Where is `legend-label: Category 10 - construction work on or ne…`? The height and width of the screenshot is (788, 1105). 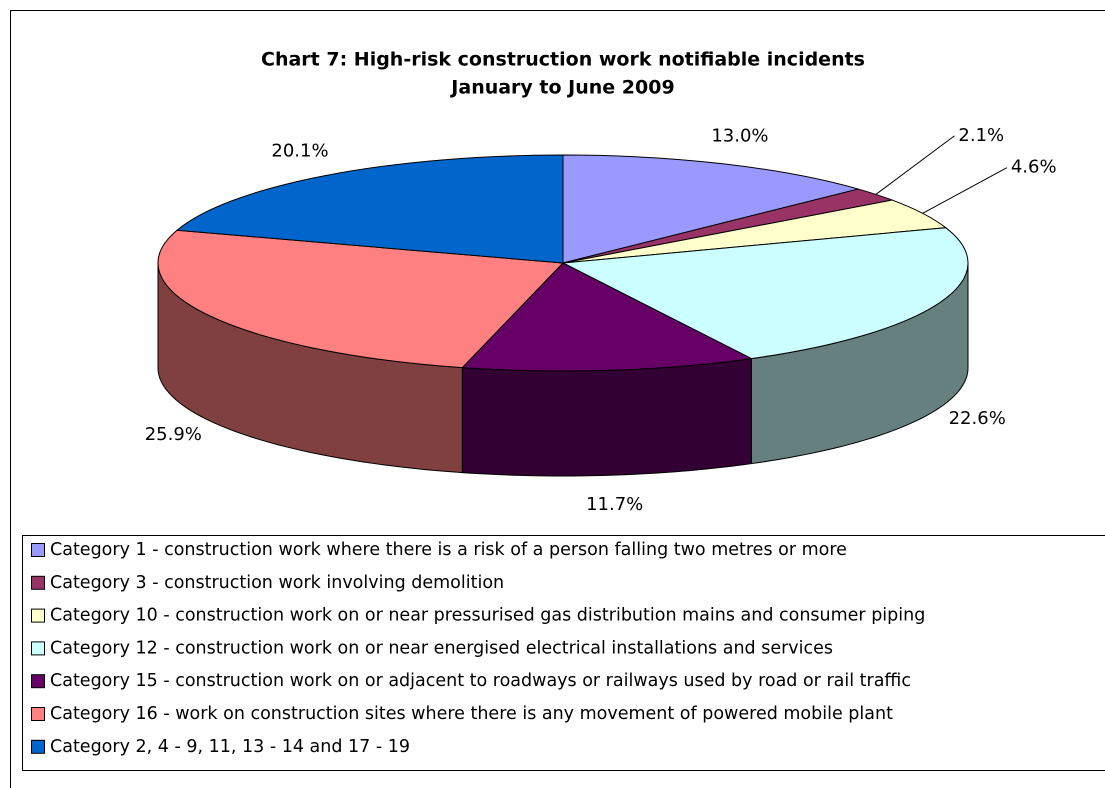
legend-label: Category 10 - construction work on or ne… is located at coordinates (487, 616).